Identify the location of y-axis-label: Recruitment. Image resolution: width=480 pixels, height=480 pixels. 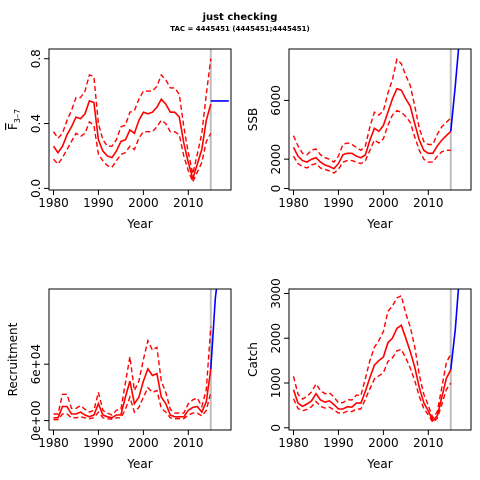
(13, 359).